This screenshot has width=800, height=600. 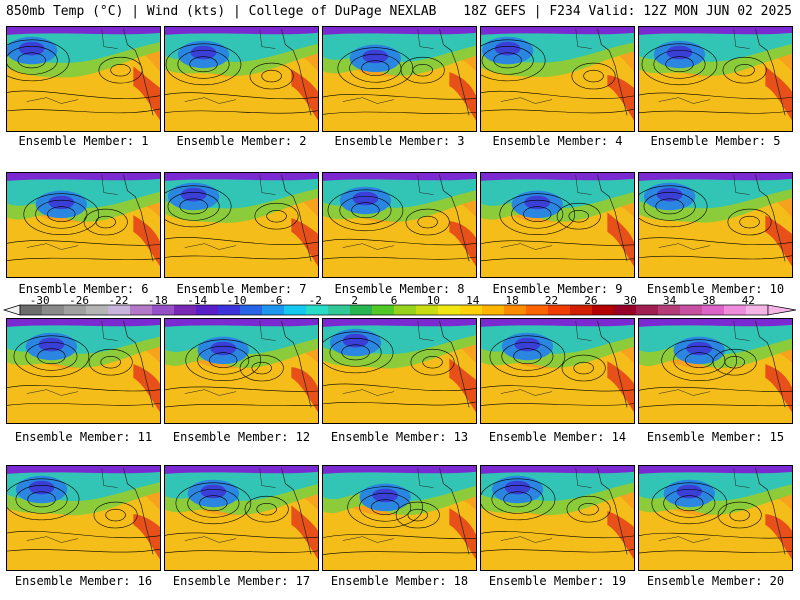 I want to click on ensemble-member-label: Ensemble Member: 17, so click(x=241, y=581).